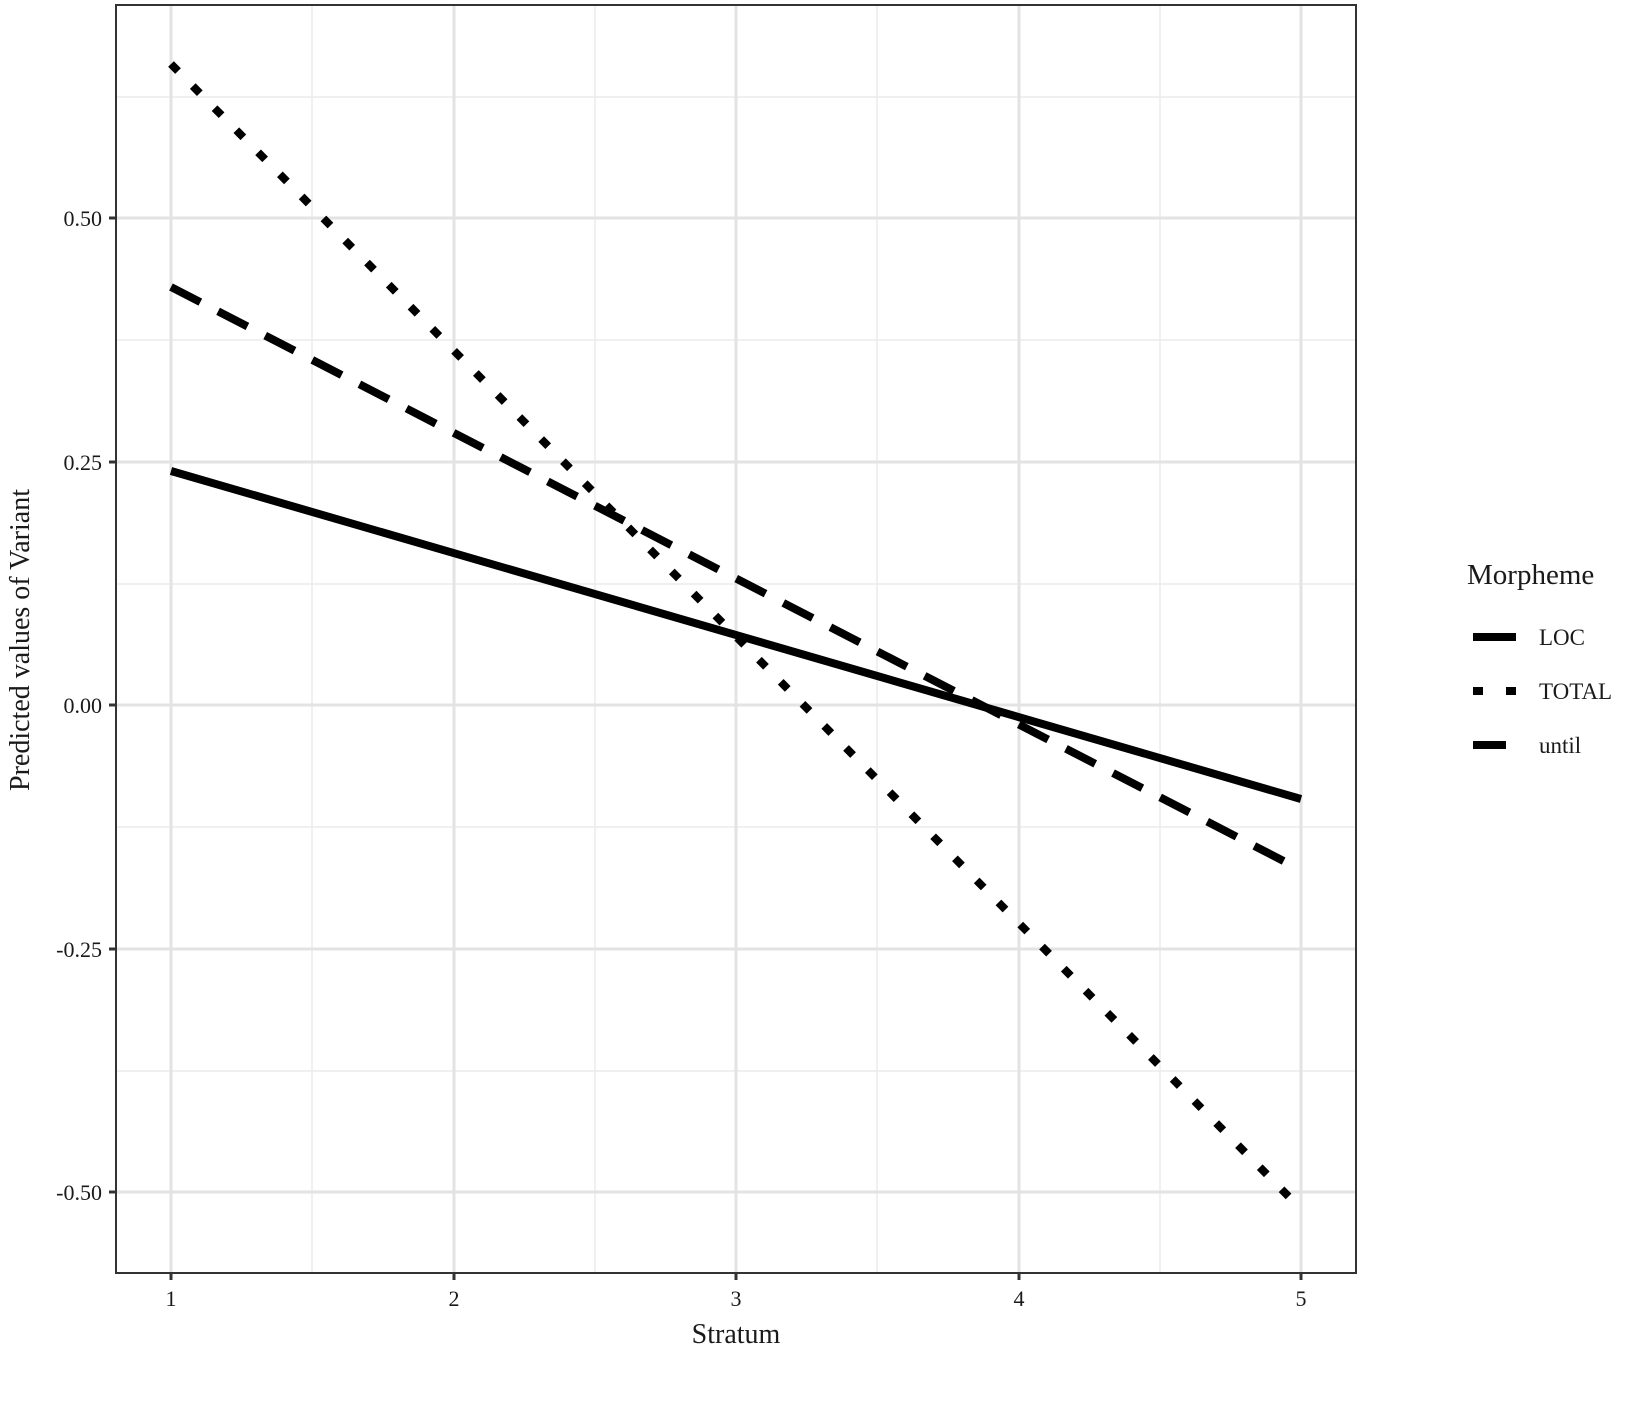  I want to click on legend-item-loc: LOC, so click(1529, 637).